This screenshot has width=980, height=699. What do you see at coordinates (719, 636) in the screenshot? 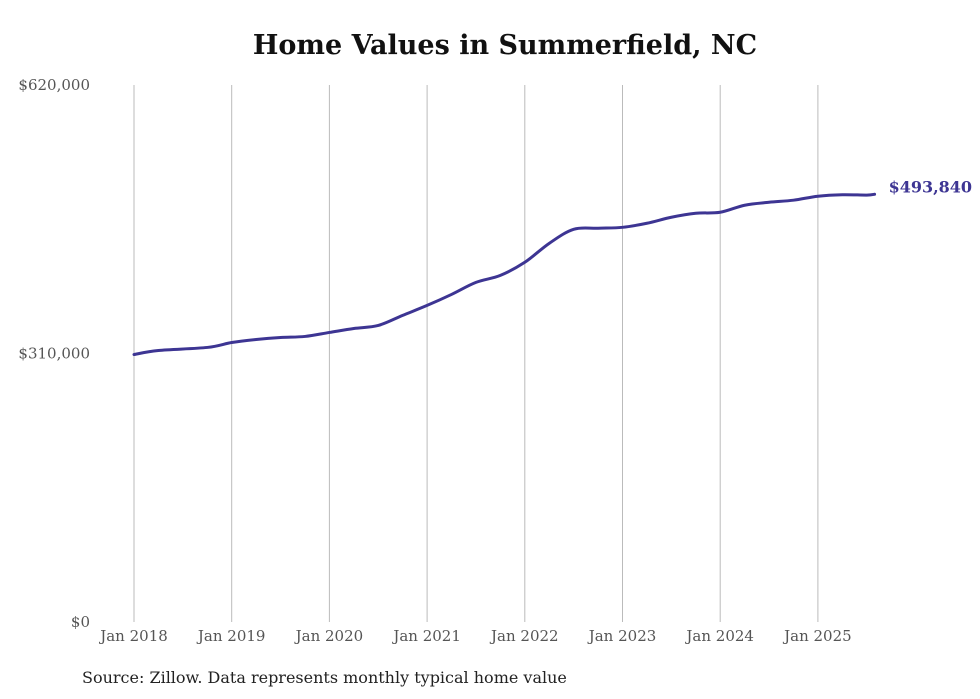
I see `x-tick-label: Jan 2024` at bounding box center [719, 636].